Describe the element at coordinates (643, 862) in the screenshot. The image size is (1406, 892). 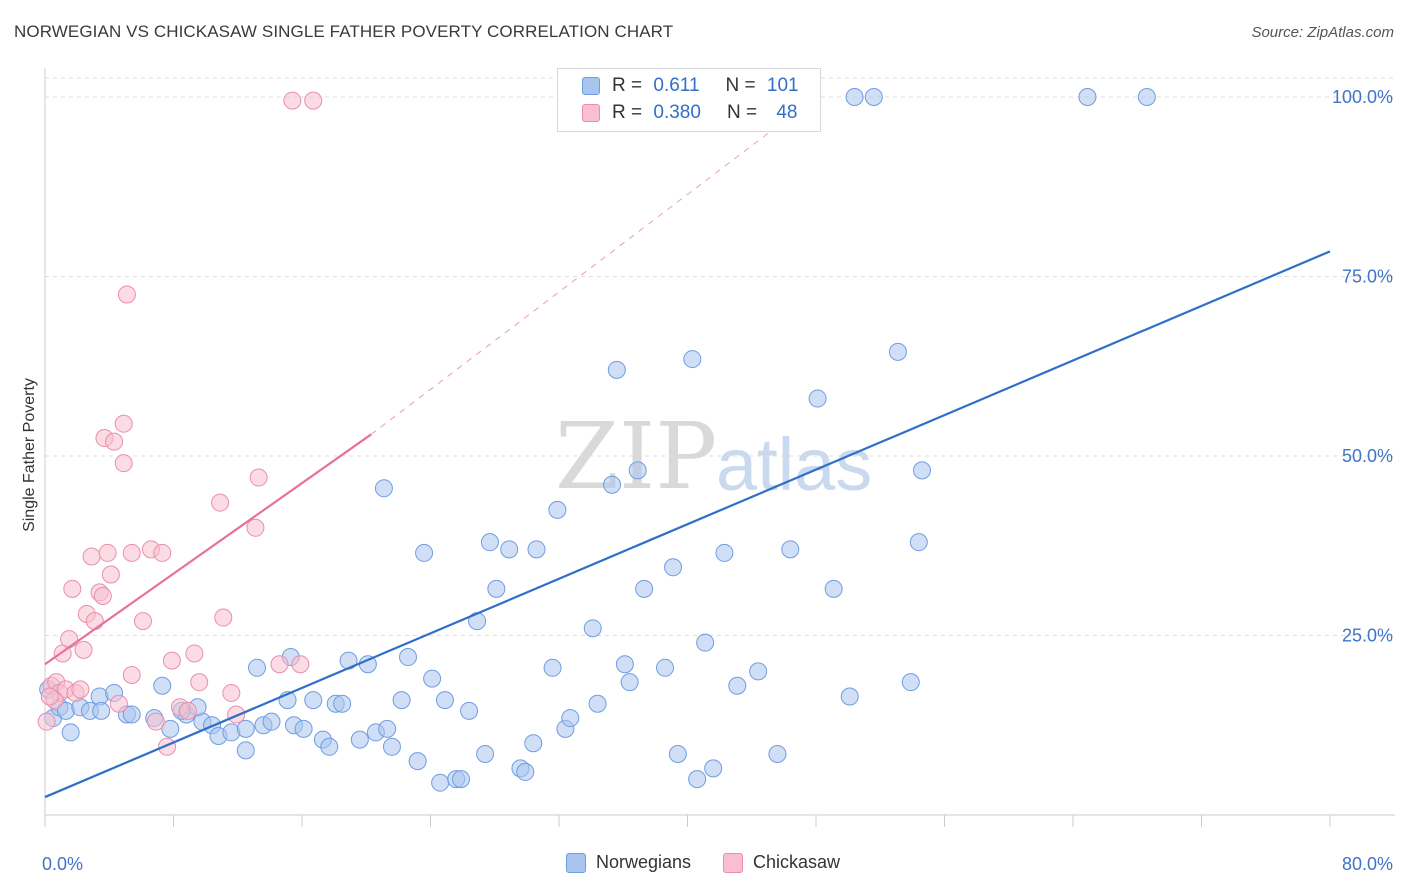
I see `legend-label: Norwegians` at that location.